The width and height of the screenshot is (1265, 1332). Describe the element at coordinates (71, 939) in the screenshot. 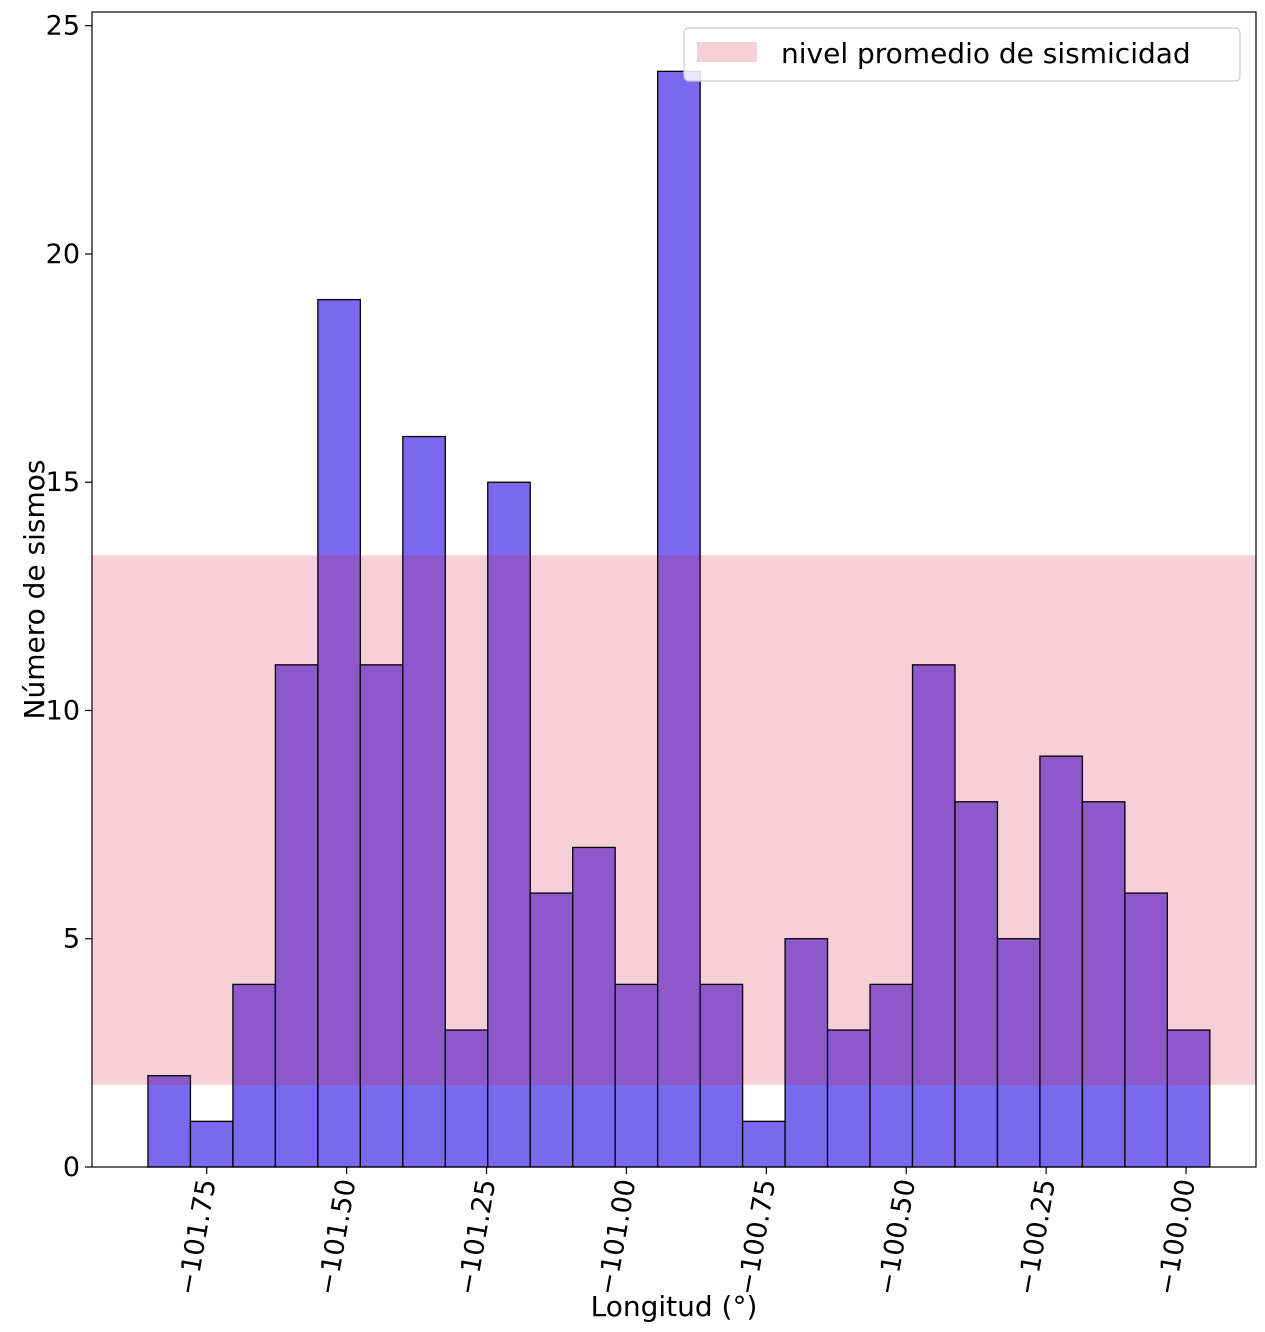

I see `y-tick-label: 5` at that location.